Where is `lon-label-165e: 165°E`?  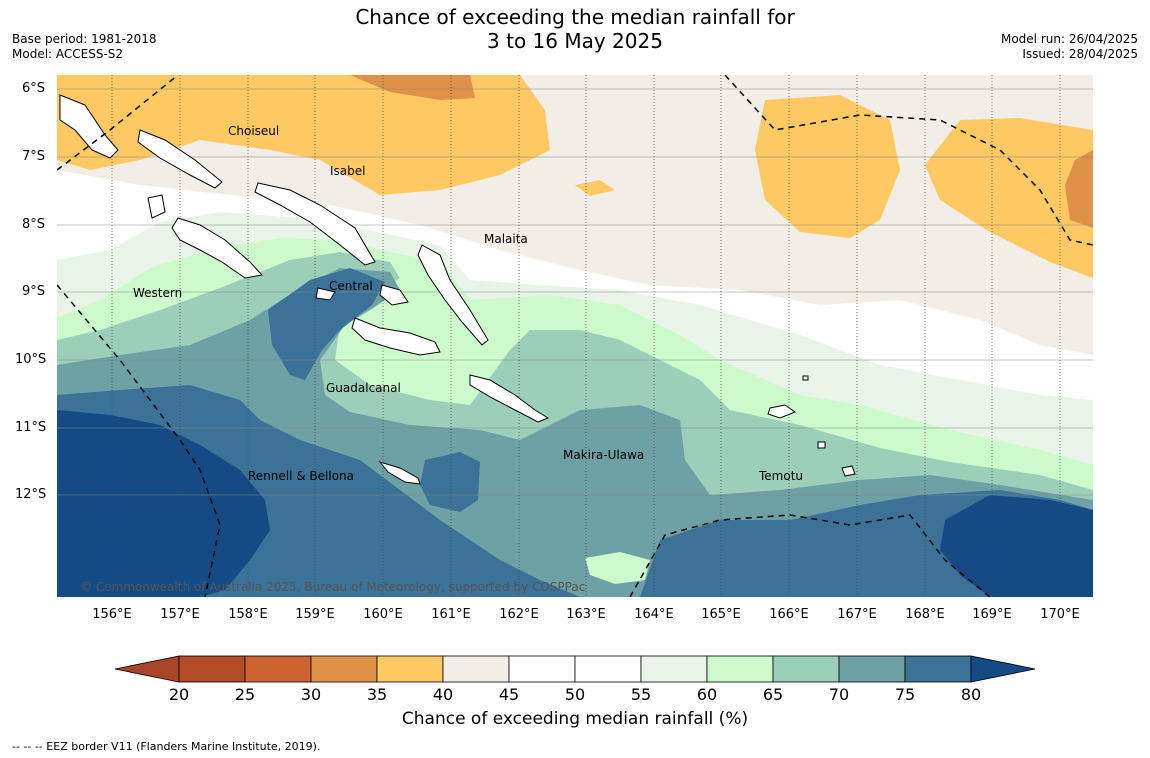 lon-label-165e: 165°E is located at coordinates (721, 614).